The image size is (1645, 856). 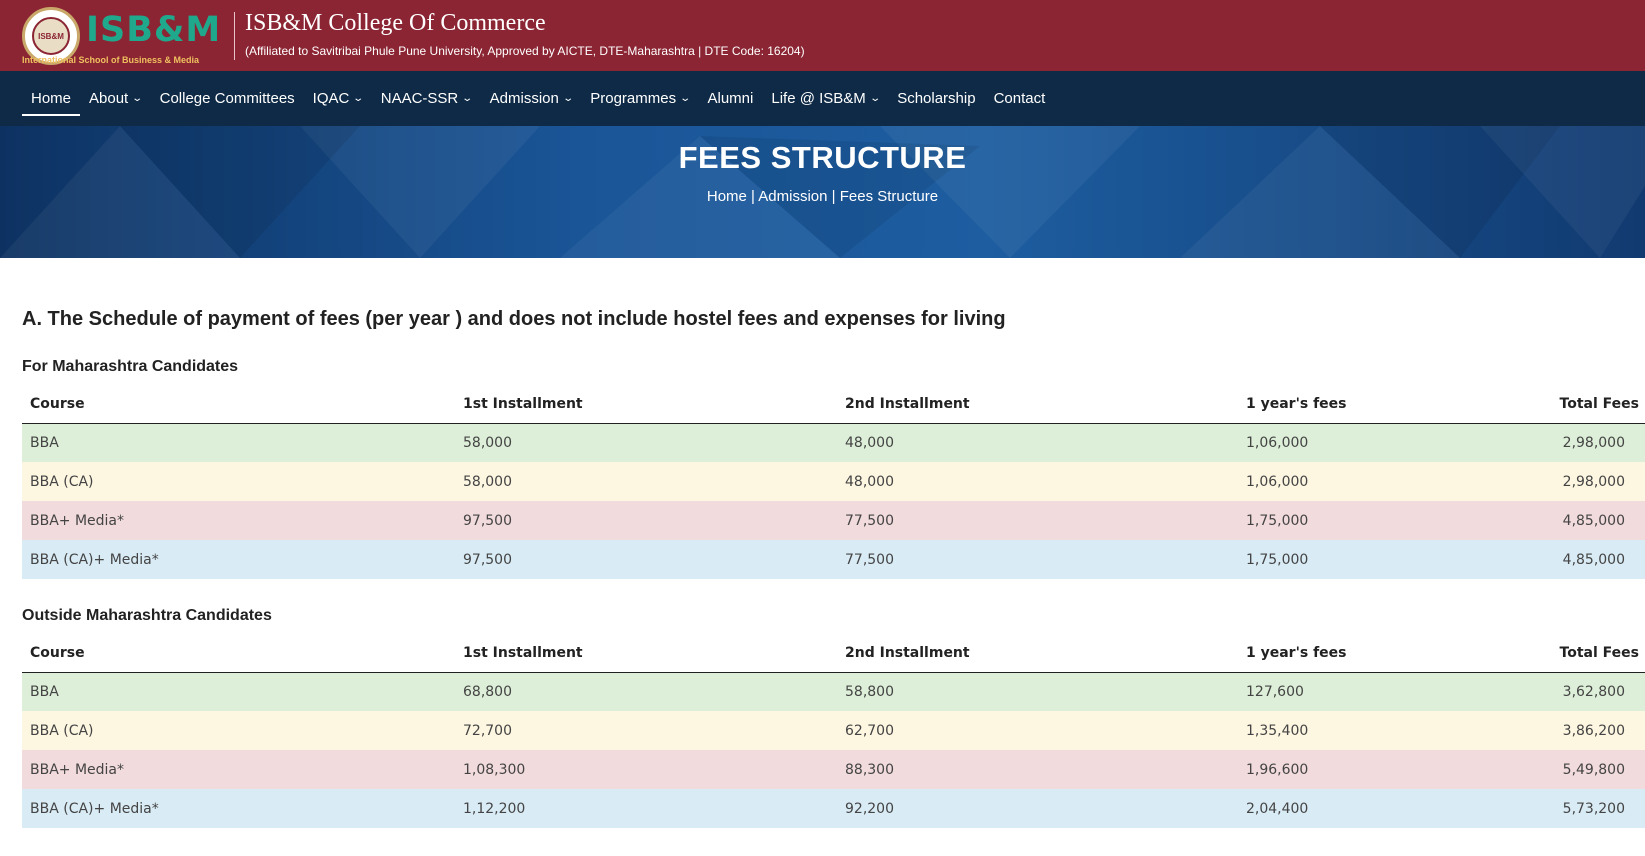 What do you see at coordinates (395, 23) in the screenshot?
I see `college-name: ISB&M College Of Commerce` at bounding box center [395, 23].